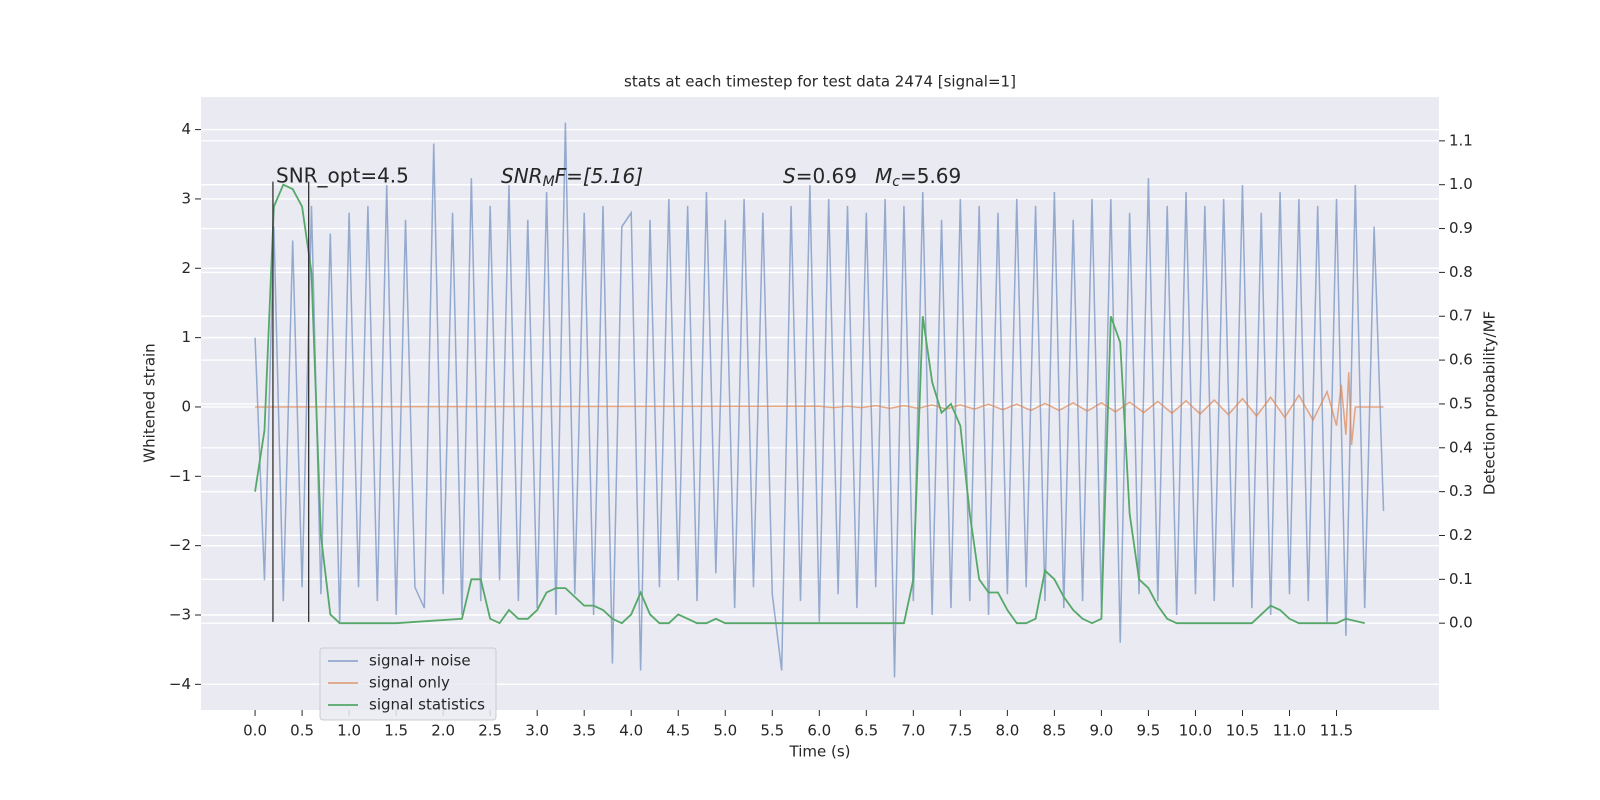 This screenshot has height=800, width=1600. I want to click on annotation-part: =0.69, so click(826, 176).